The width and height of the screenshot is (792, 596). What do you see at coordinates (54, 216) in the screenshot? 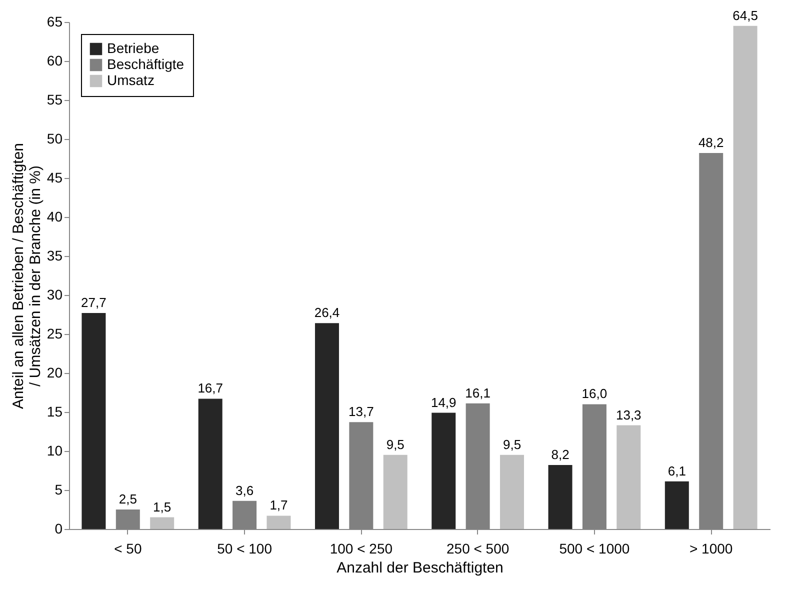
I see `y-tick-label: 40` at bounding box center [54, 216].